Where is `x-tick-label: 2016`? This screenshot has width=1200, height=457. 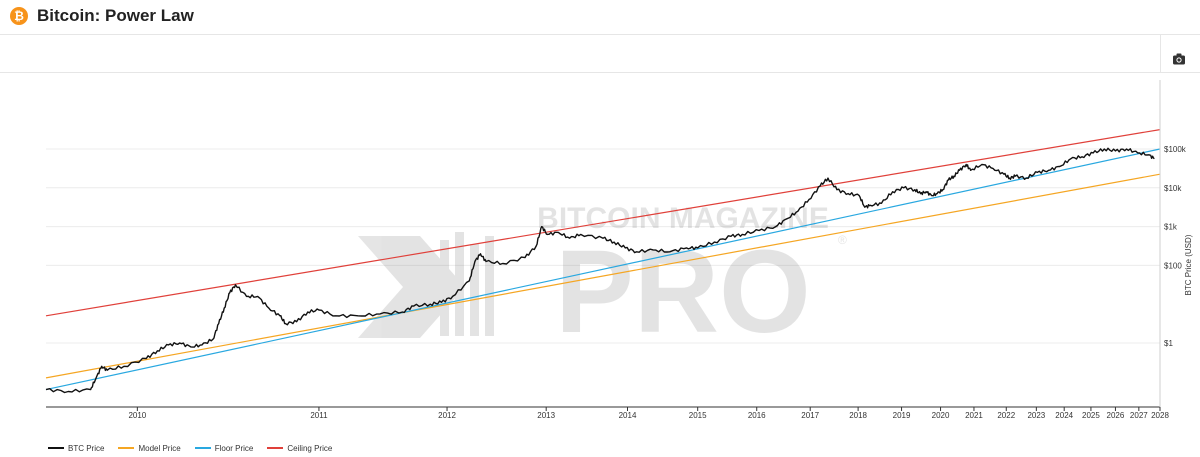 x-tick-label: 2016 is located at coordinates (757, 415).